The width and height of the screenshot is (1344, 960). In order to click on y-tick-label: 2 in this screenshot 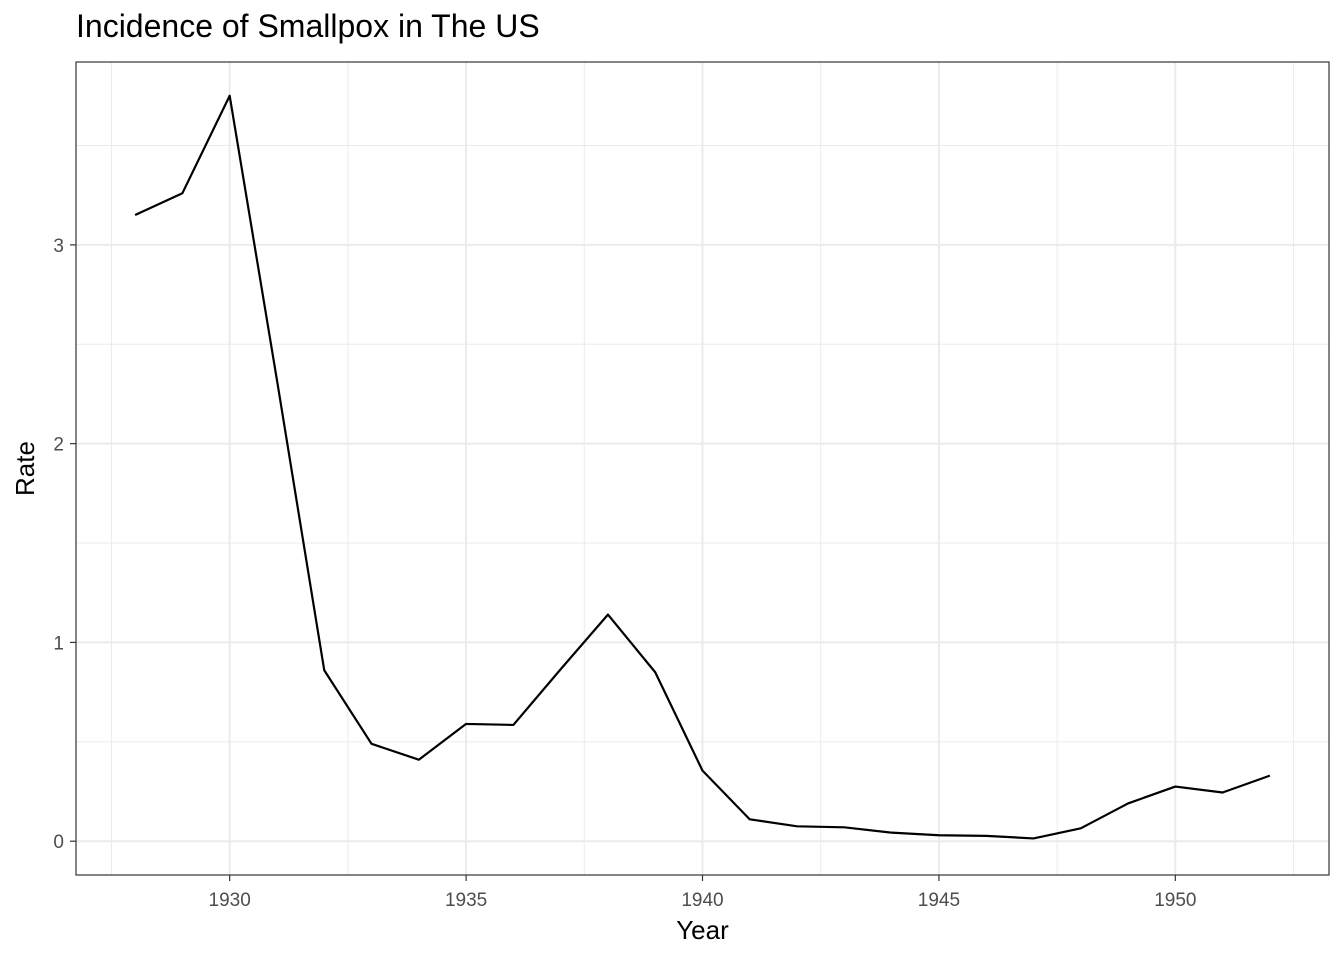, I will do `click(58, 445)`.